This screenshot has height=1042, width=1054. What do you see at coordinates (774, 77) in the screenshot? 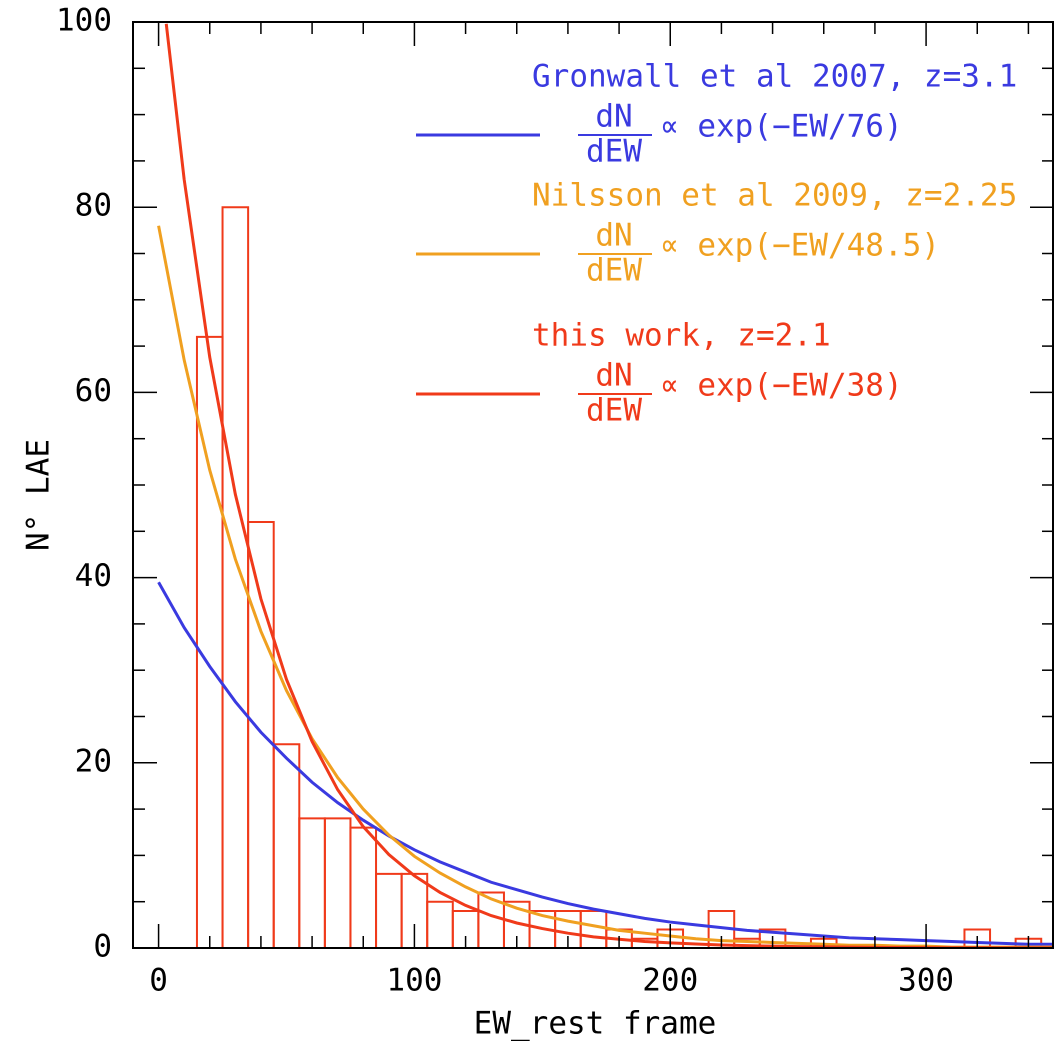
I see `legend-label: Gronwall et al 2007, z=3.1` at bounding box center [774, 77].